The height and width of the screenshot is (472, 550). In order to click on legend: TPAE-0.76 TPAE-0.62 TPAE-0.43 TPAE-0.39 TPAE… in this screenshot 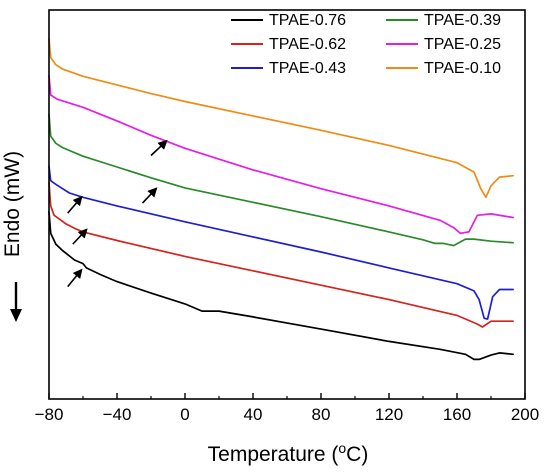, I will do `click(366, 44)`.